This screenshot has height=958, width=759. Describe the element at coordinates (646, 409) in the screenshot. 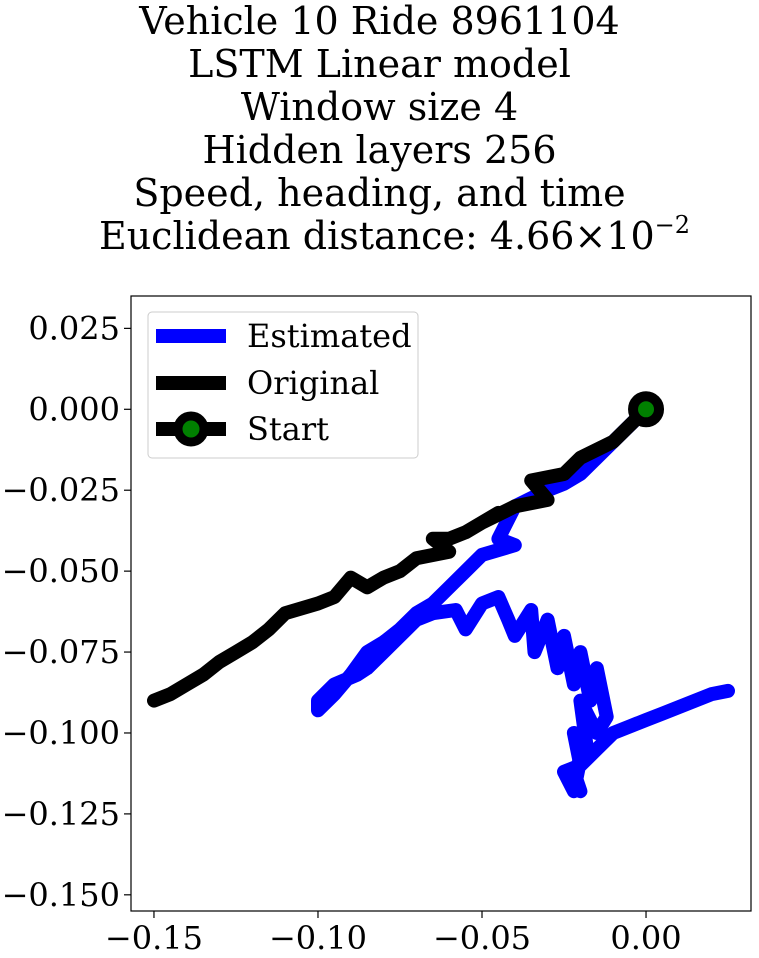

I see `start-marker` at that location.